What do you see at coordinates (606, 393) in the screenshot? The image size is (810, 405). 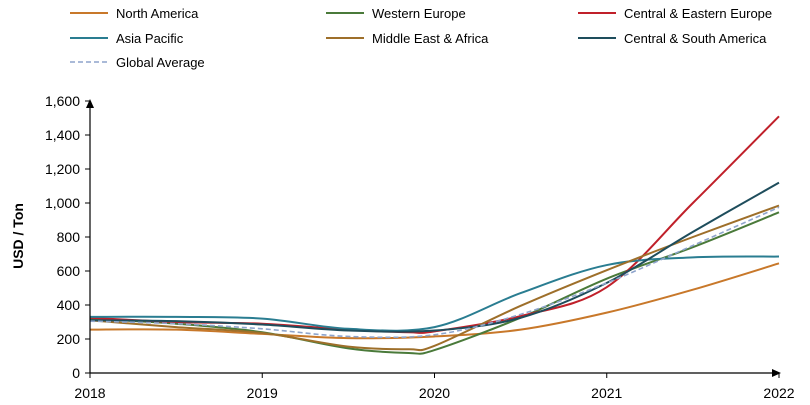 I see `x-tick-label: 2021` at bounding box center [606, 393].